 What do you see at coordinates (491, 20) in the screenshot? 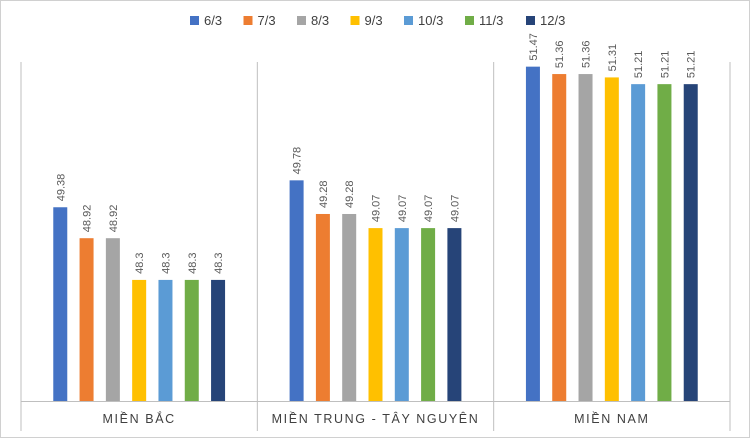
I see `legend-label-11-3: 11/3` at bounding box center [491, 20].